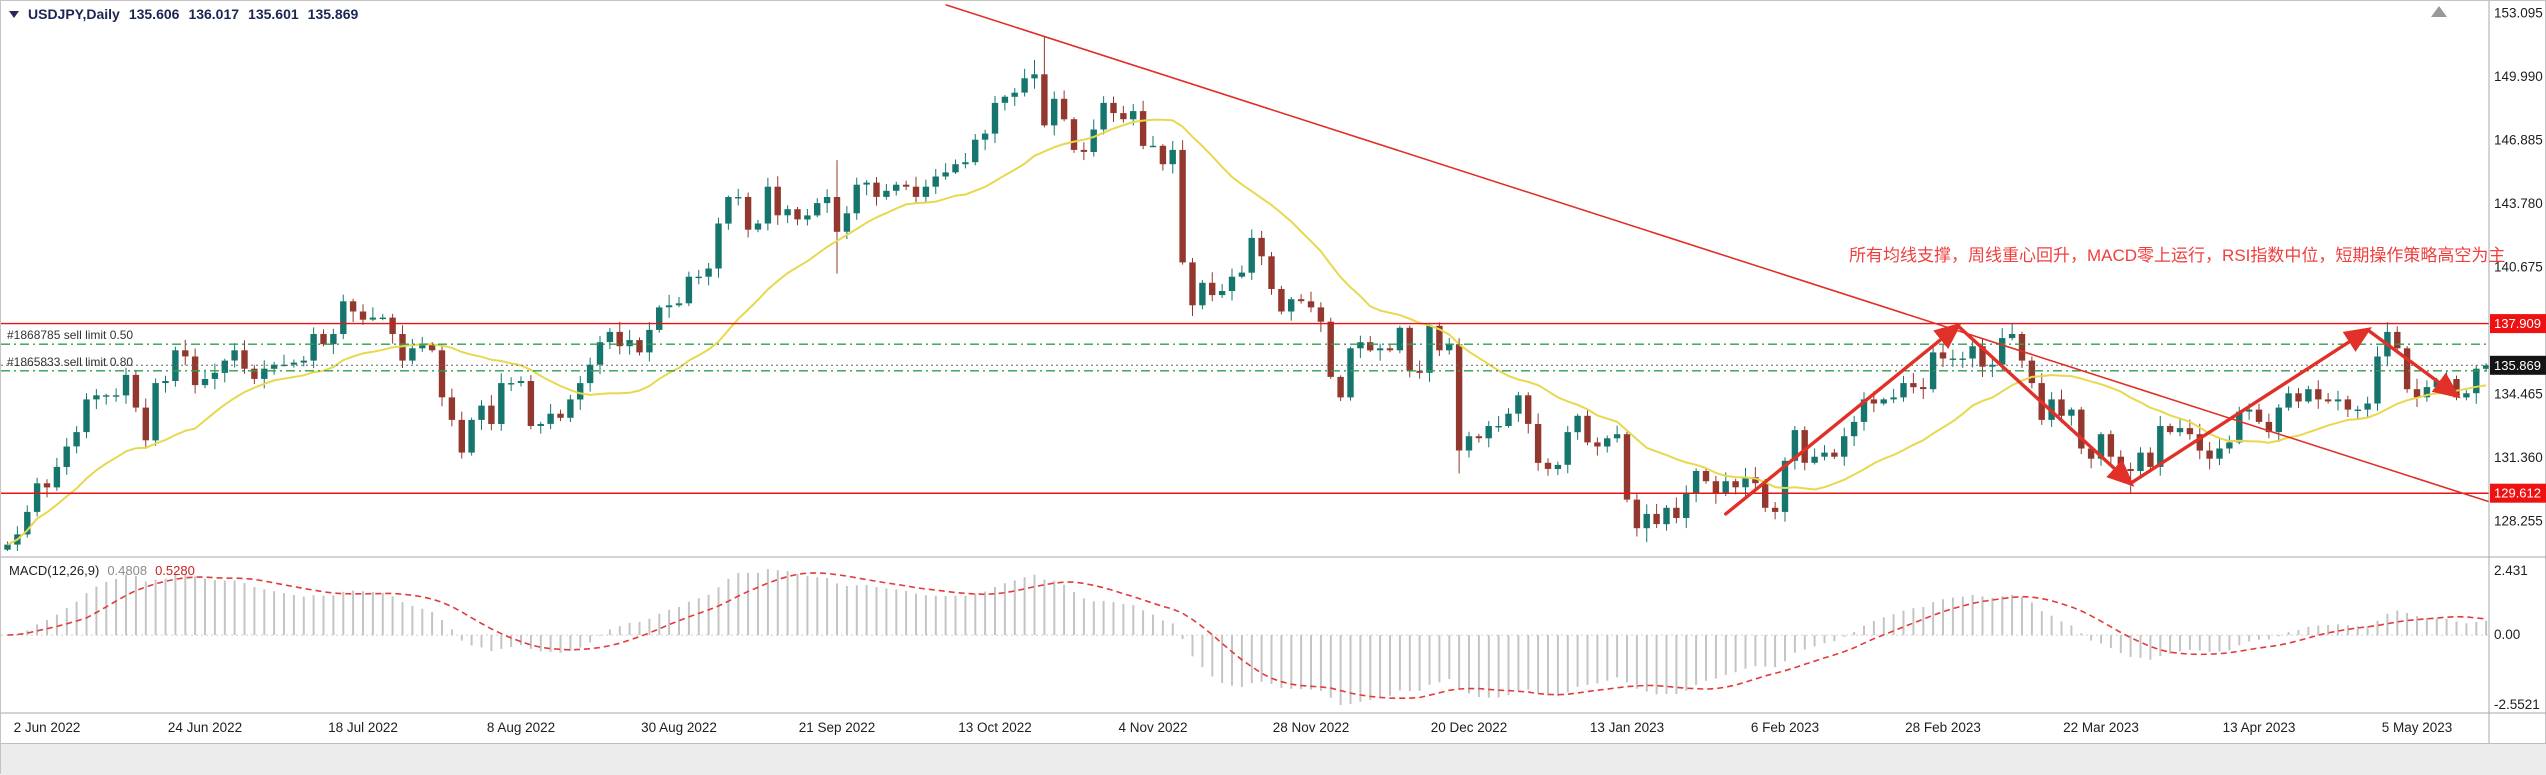 Image resolution: width=2546 pixels, height=775 pixels. Describe the element at coordinates (205, 727) in the screenshot. I see `svg-text: 24 Jun 2022` at that location.